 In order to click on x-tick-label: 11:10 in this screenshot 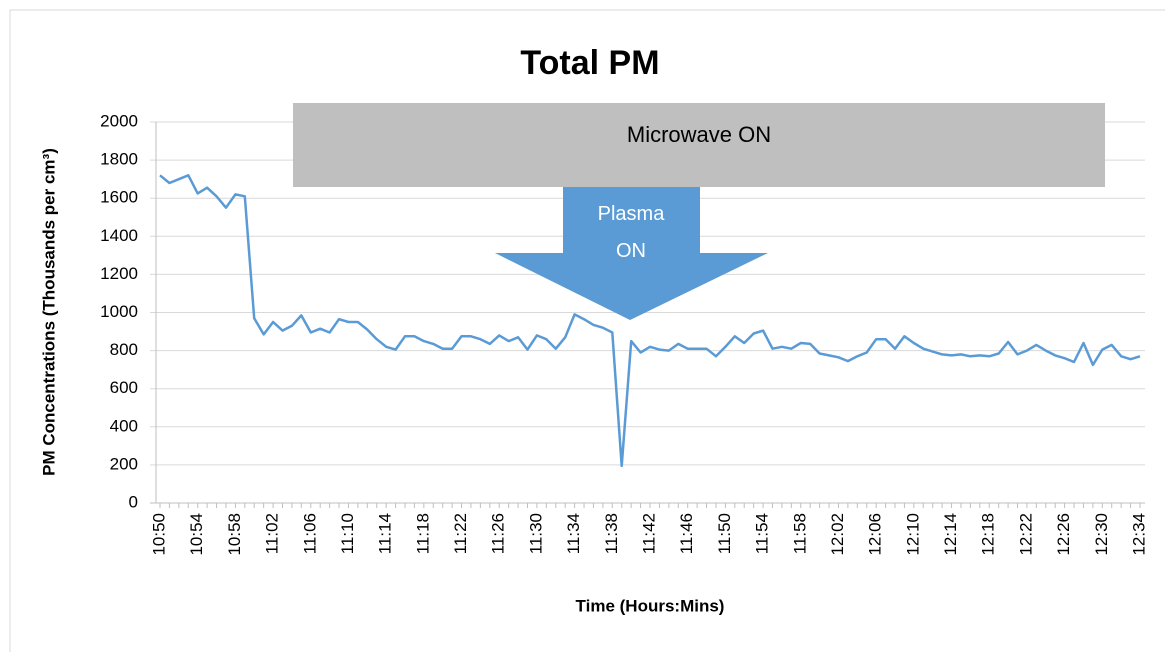, I will do `click(347, 533)`.